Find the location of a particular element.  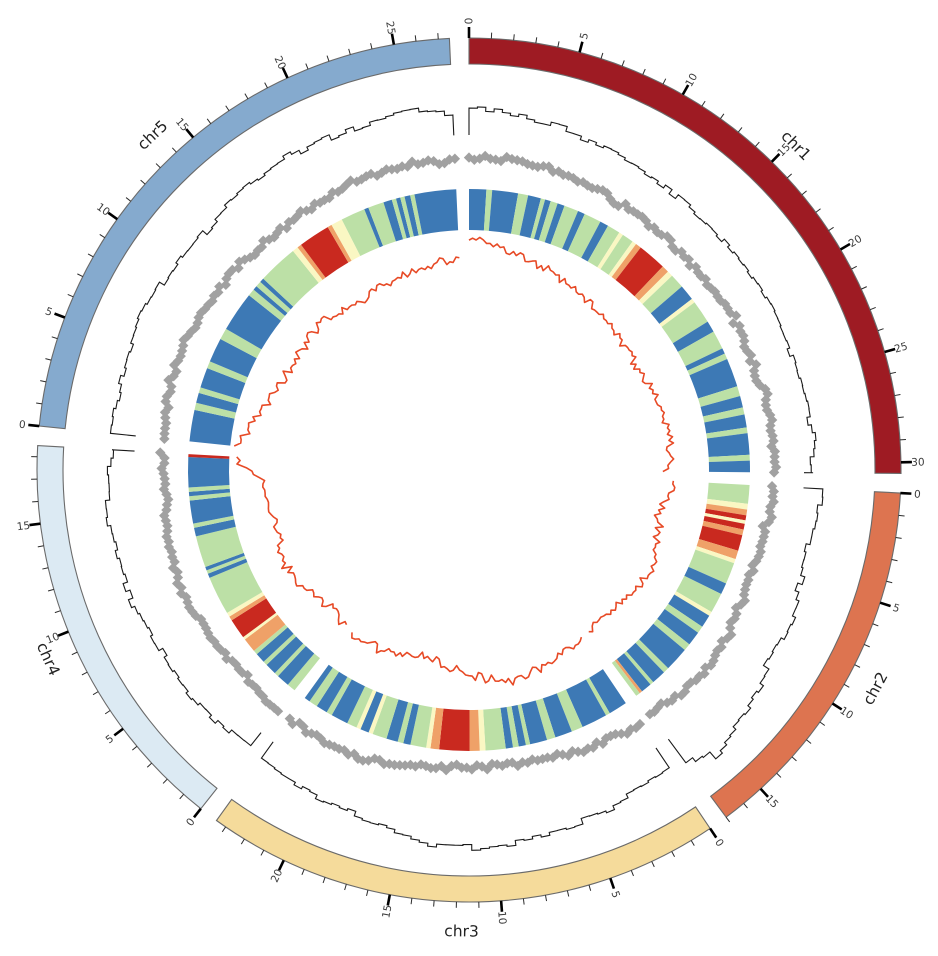

inner-red-line-chr1 is located at coordinates (571, 354).